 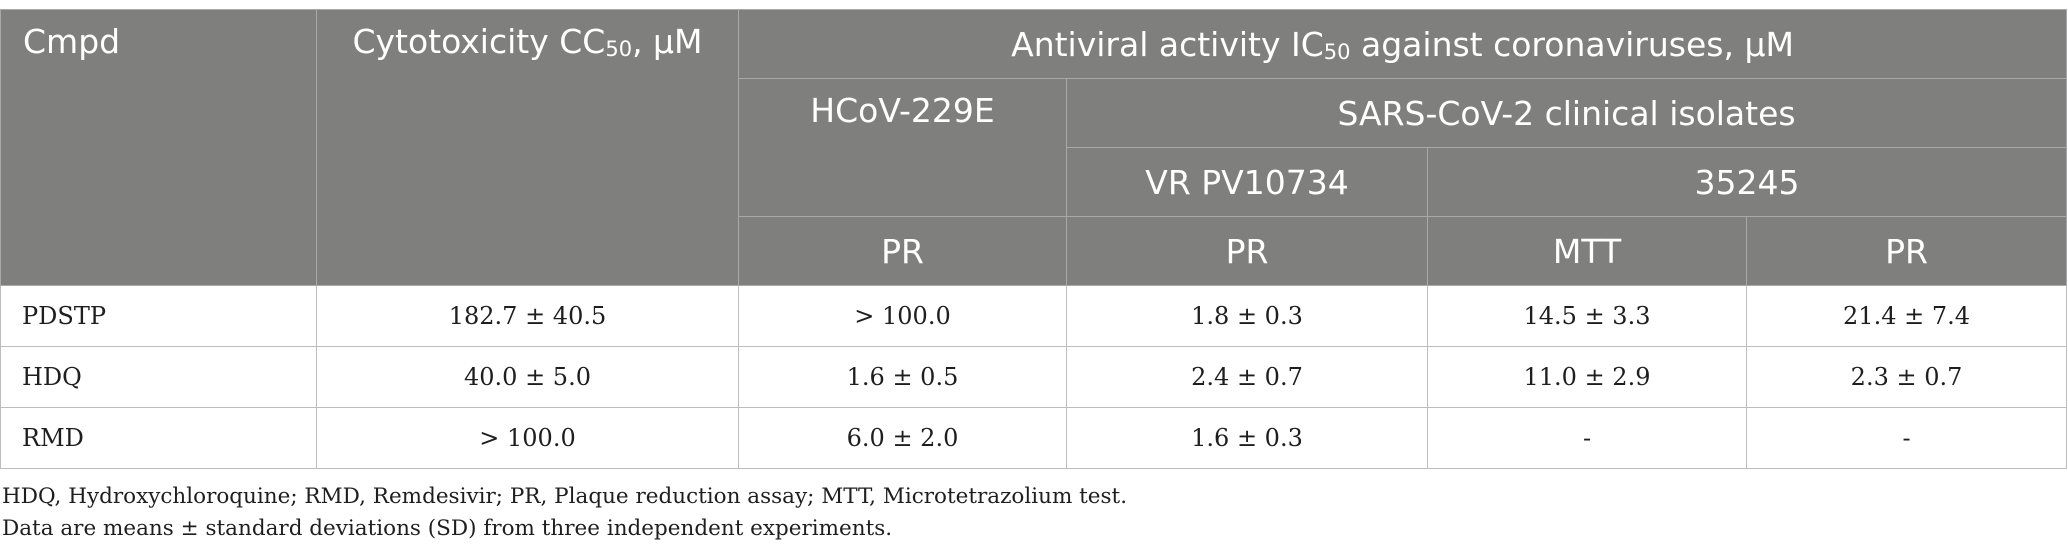 I want to click on header-method-isolate-pr: PR, so click(x=1906, y=251).